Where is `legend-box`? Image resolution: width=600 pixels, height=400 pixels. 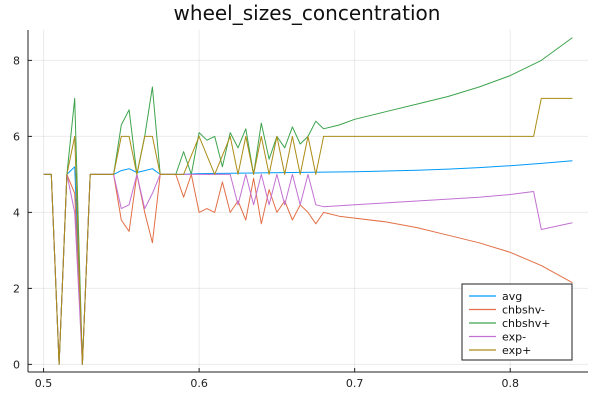
legend-box is located at coordinates (517, 322).